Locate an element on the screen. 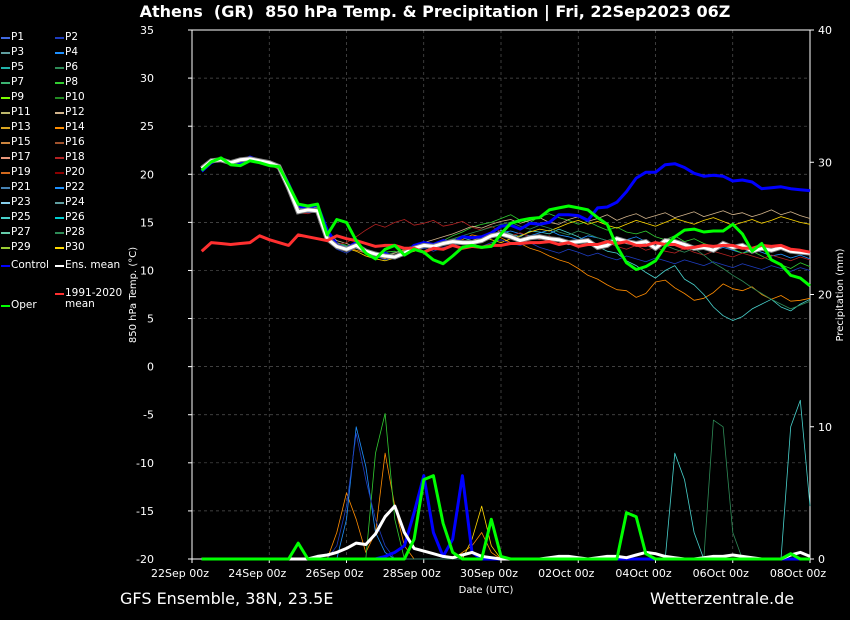 Image resolution: width=850 pixels, height=620 pixels. legend-label: P5 is located at coordinates (18, 67).